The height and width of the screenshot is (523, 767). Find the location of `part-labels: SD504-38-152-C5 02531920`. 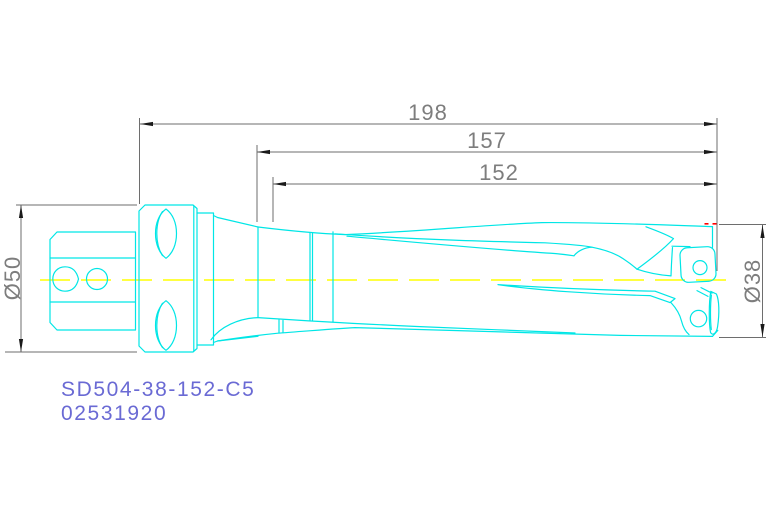

part-labels: SD504-38-152-C5 02531920 is located at coordinates (158, 401).